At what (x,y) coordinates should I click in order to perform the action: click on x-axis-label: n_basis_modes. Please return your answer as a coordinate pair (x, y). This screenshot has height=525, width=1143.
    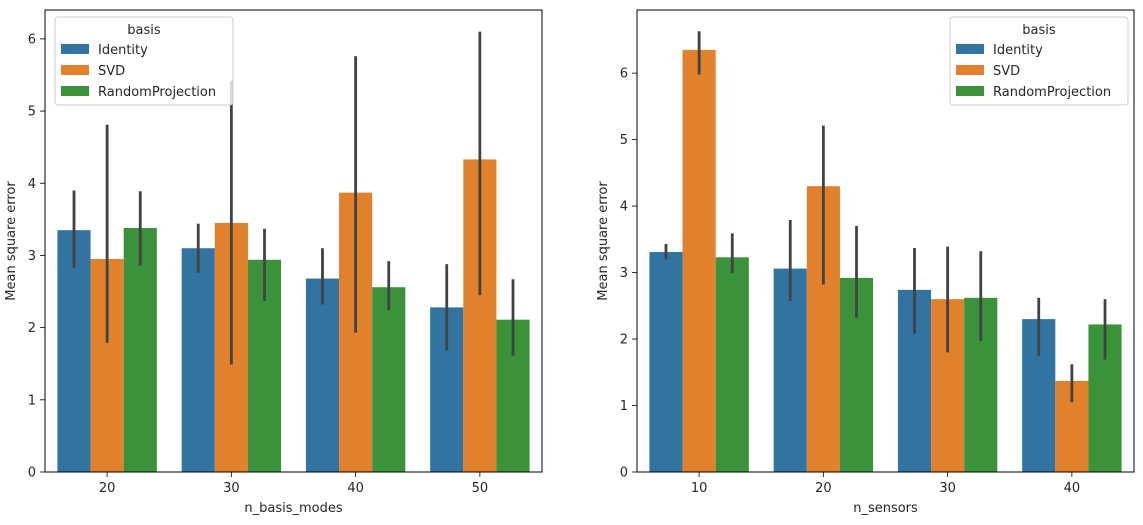
    Looking at the image, I should click on (293, 508).